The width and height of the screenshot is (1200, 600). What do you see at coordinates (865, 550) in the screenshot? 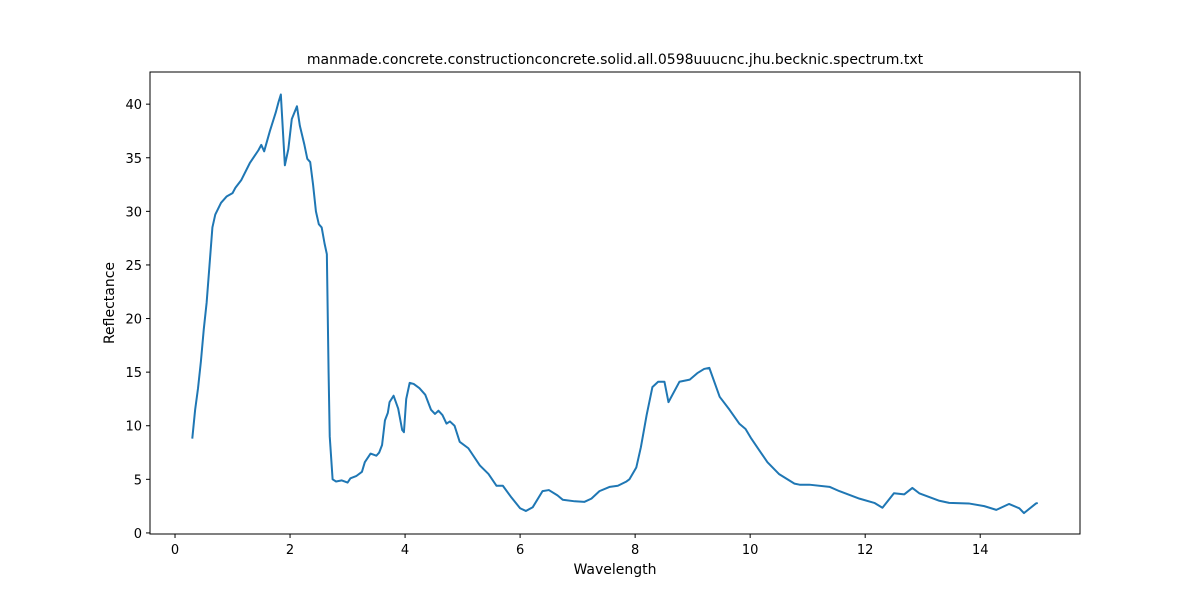
I see `x-tick-label: 12` at bounding box center [865, 550].